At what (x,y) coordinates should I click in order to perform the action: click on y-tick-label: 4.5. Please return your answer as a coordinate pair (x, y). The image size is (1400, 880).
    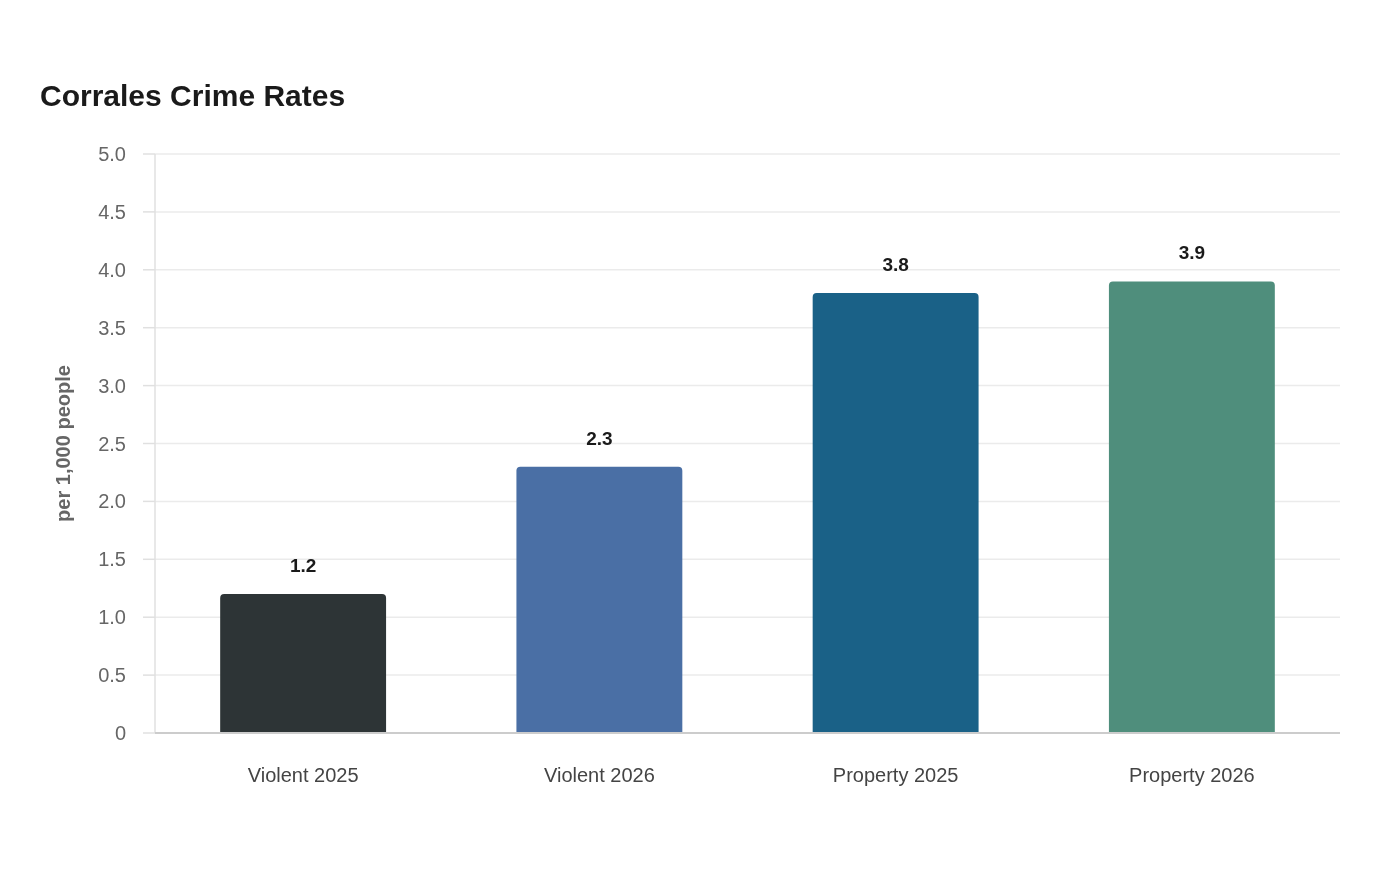
    Looking at the image, I should click on (112, 211).